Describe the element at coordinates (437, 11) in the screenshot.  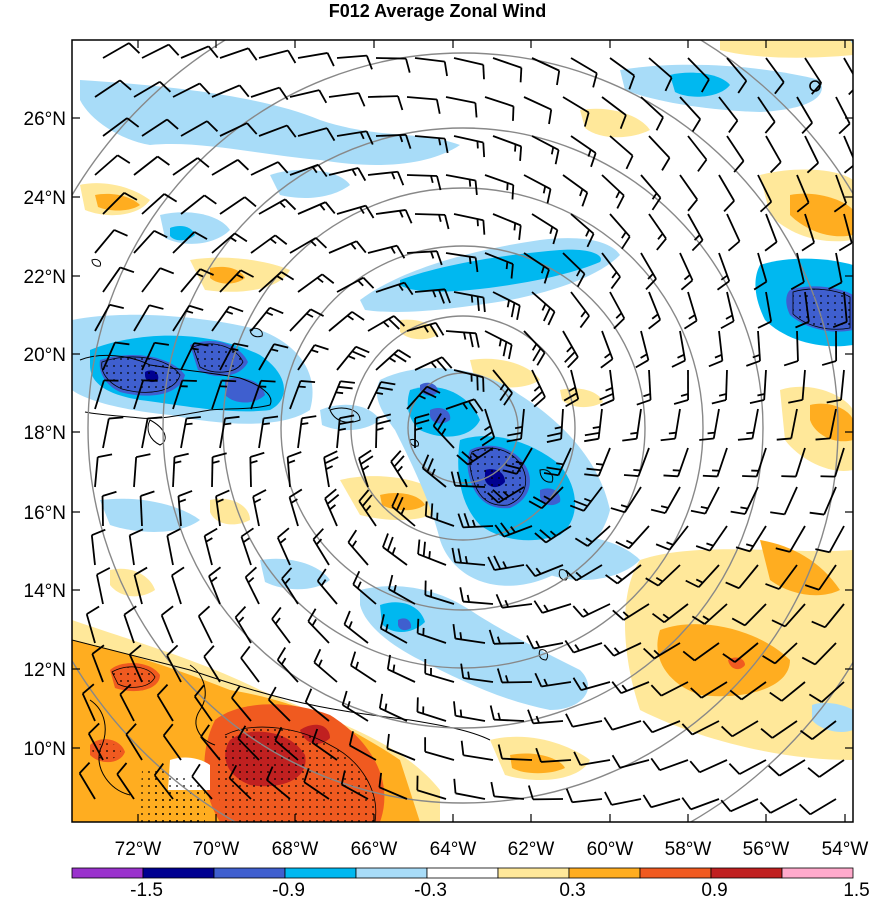
I see `map-title: F012 Average Zonal Wind` at that location.